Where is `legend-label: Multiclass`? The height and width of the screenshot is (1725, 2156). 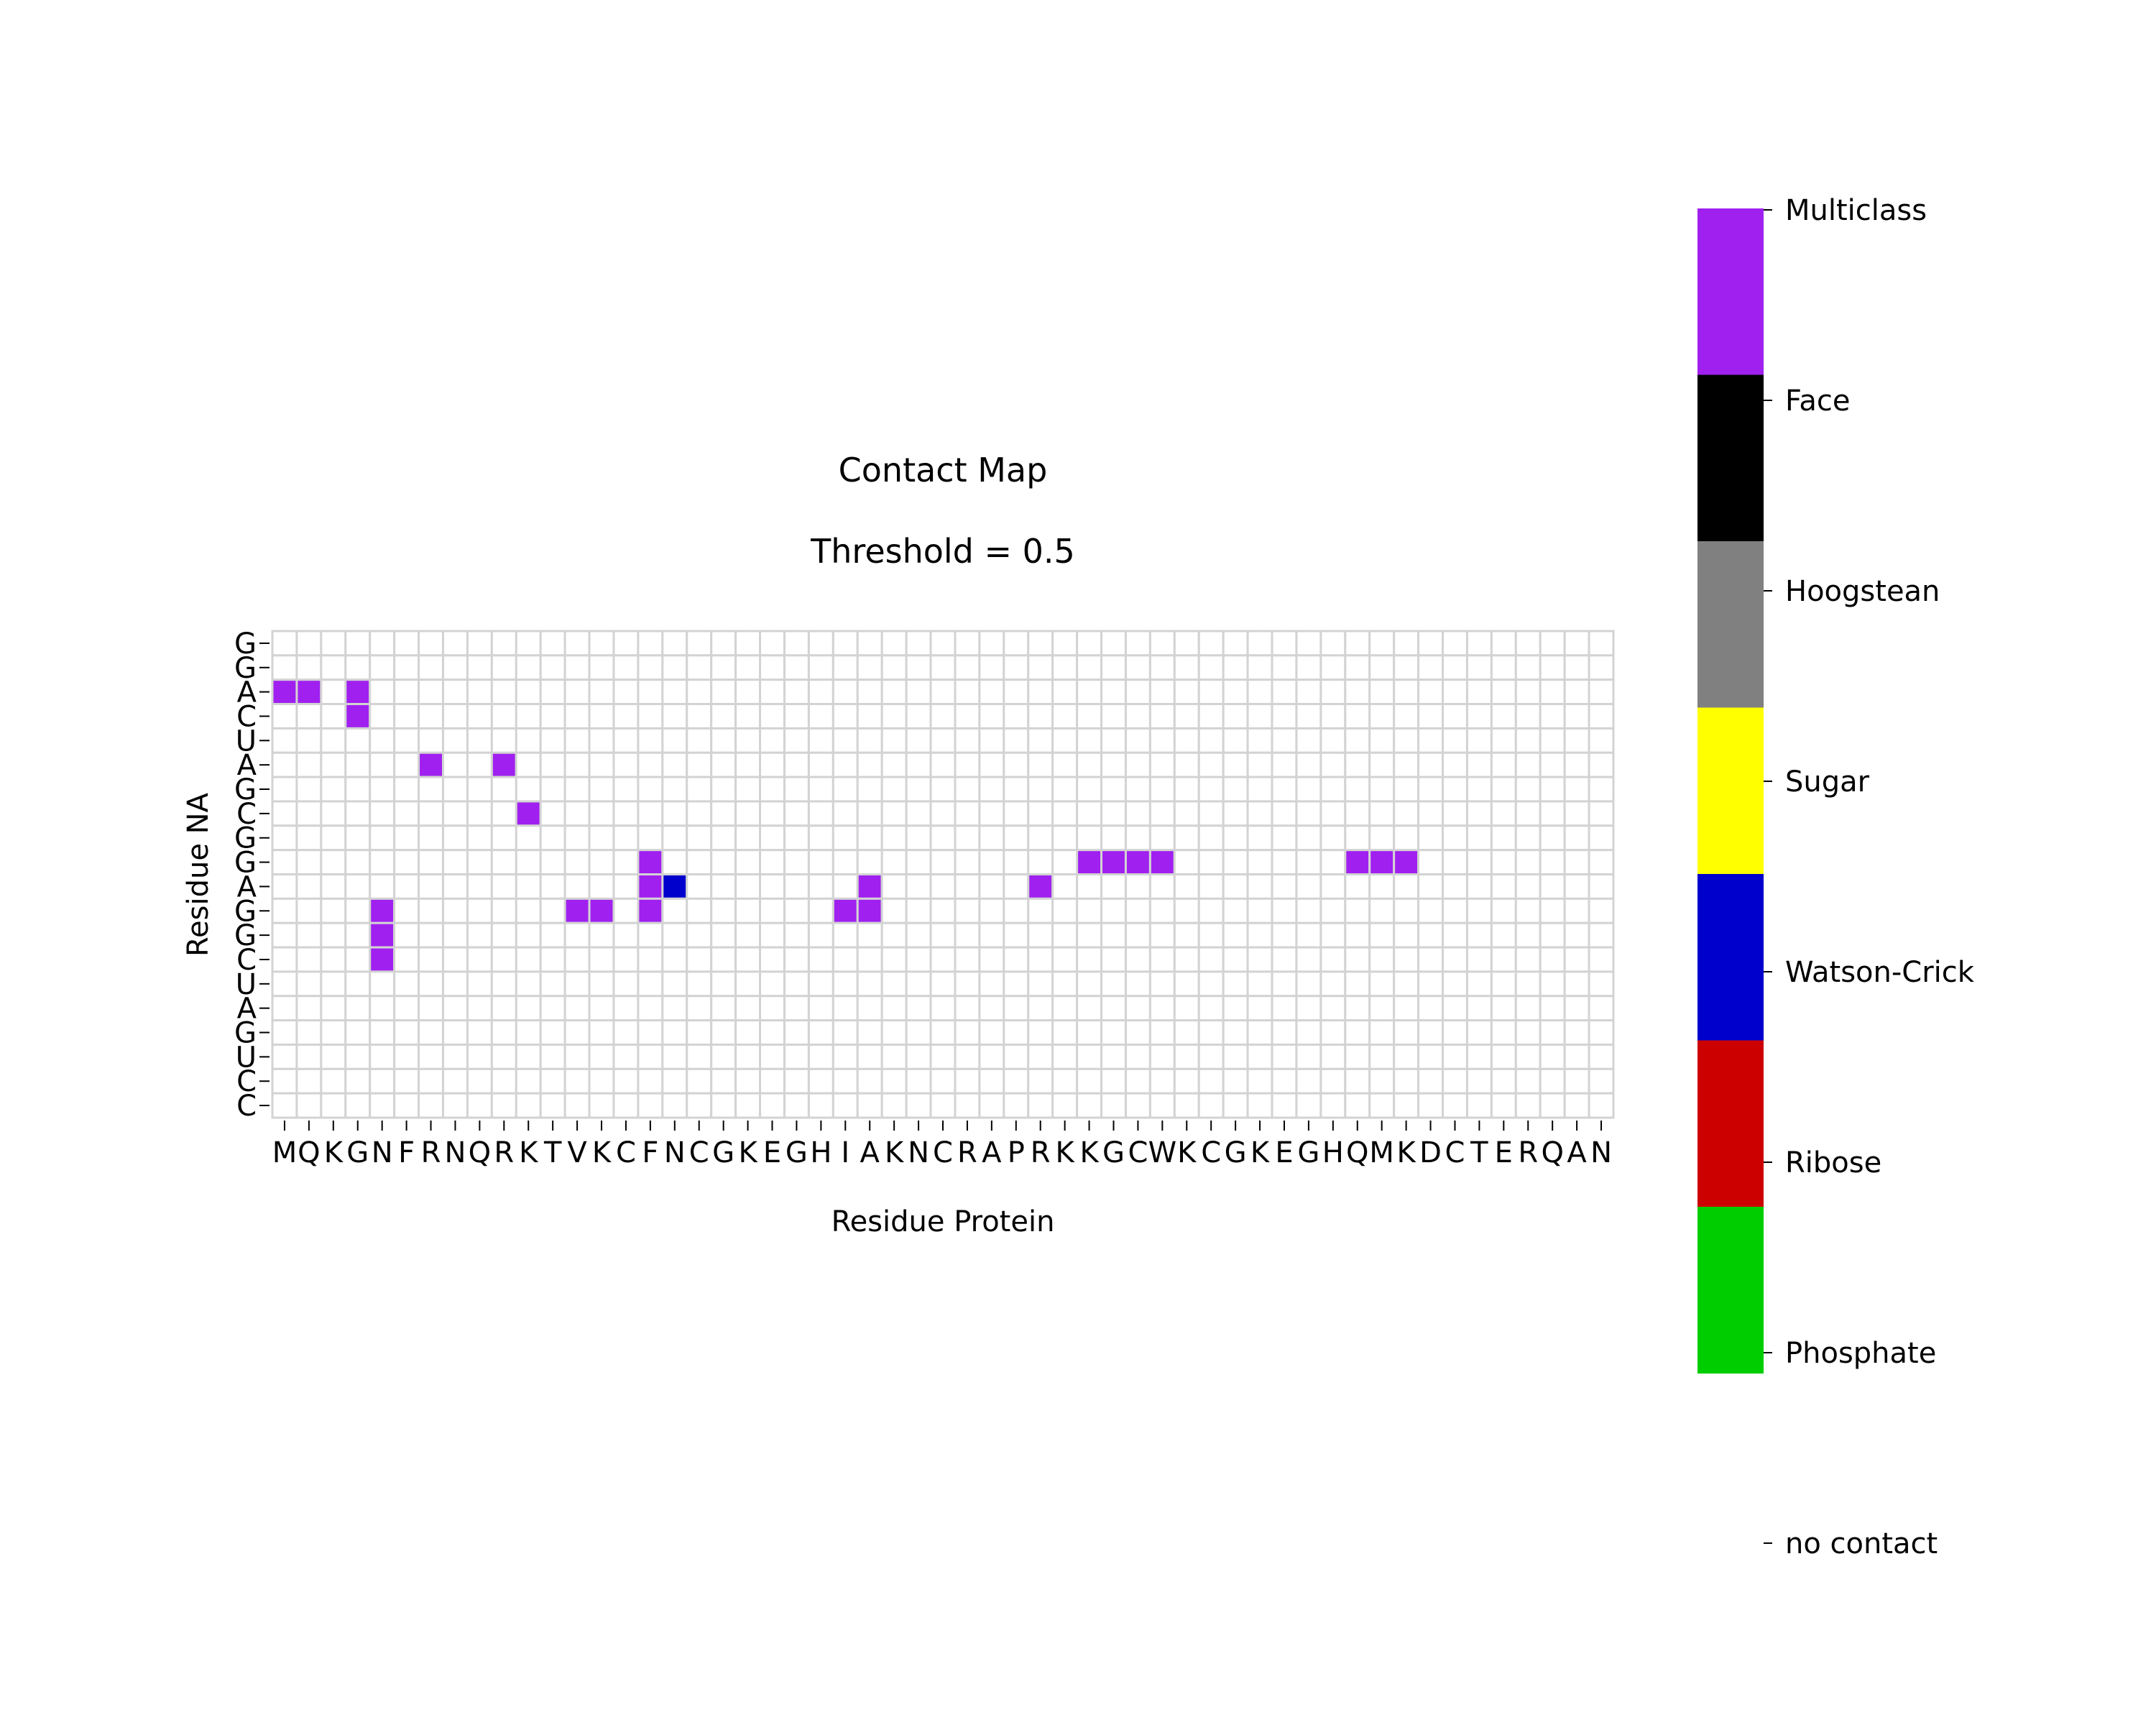
legend-label: Multiclass is located at coordinates (1856, 210).